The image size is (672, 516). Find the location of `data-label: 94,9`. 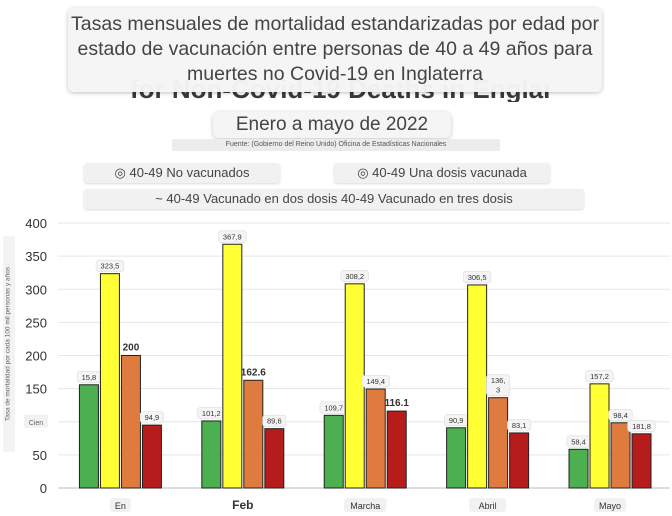

data-label: 94,9 is located at coordinates (152, 417).